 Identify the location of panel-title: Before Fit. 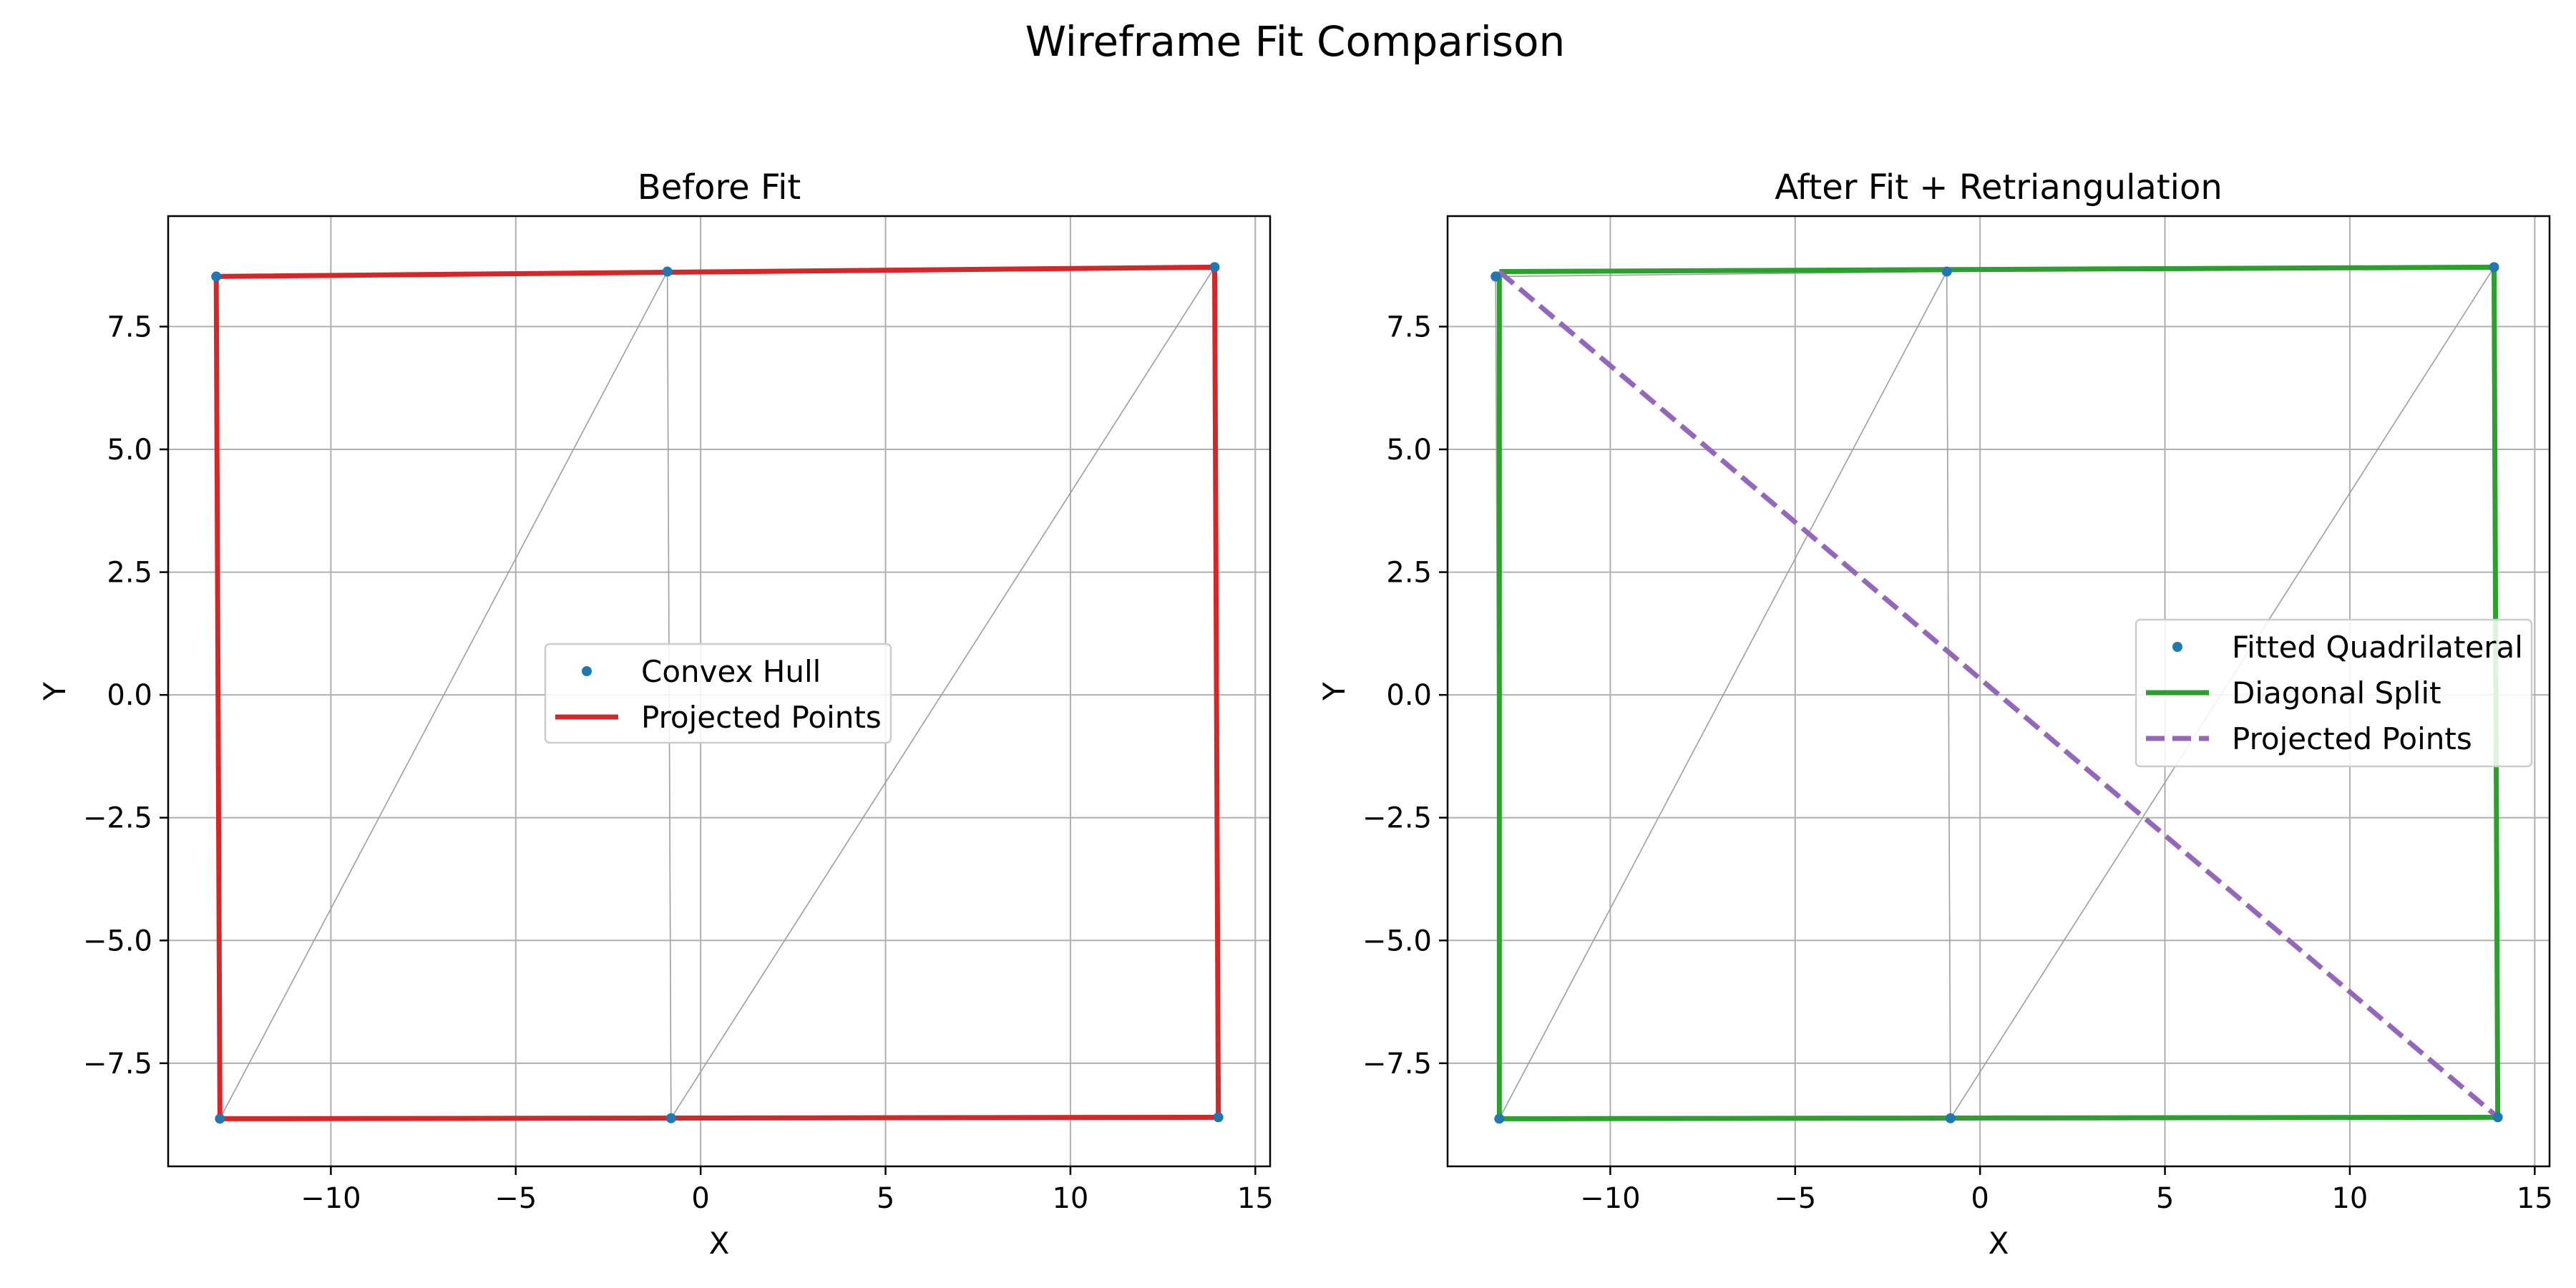
(719, 187).